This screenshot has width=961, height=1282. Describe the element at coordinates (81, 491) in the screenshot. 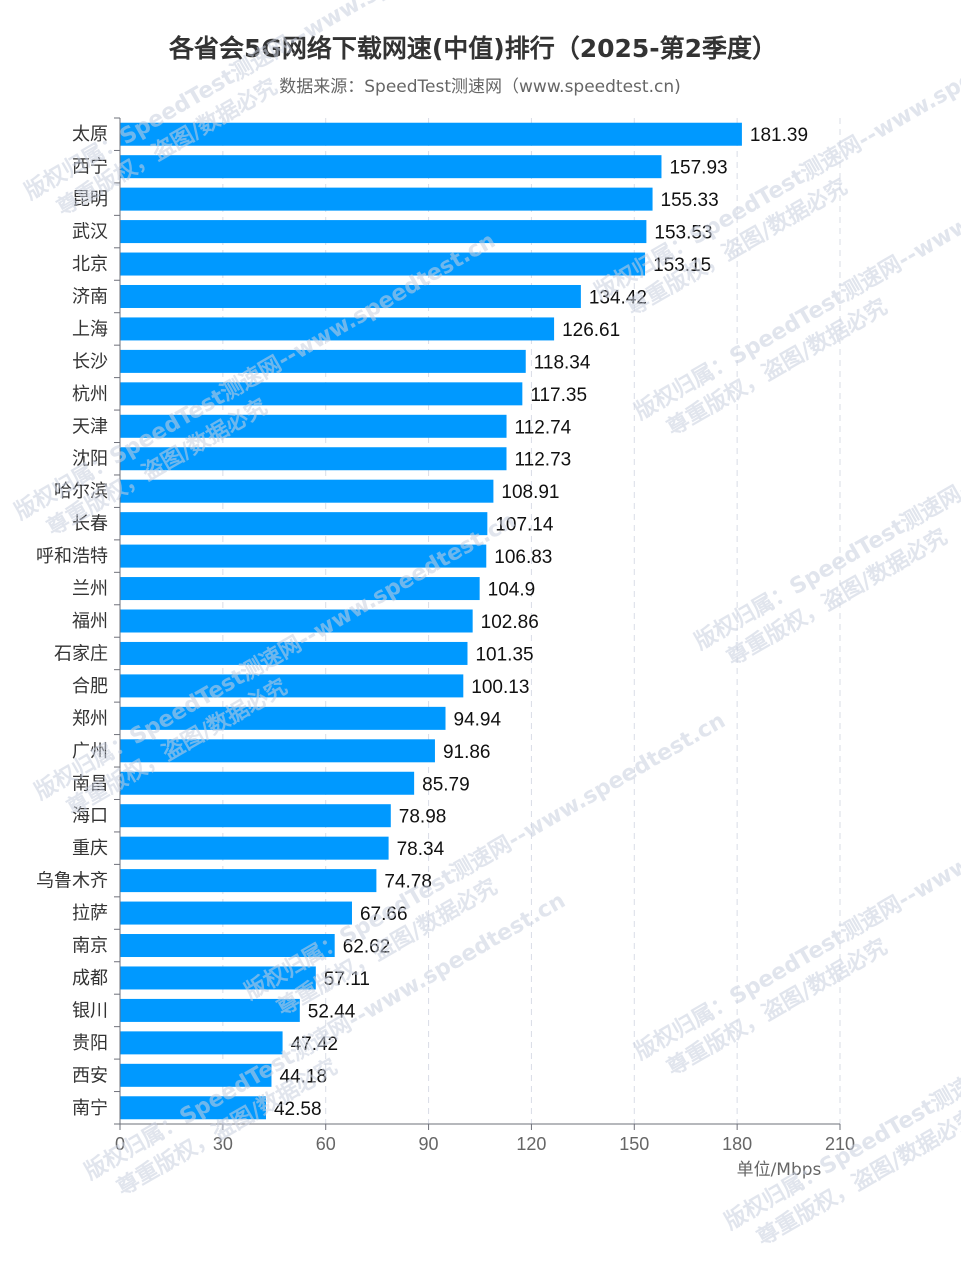

I see `category-label: 哈尔滨` at that location.